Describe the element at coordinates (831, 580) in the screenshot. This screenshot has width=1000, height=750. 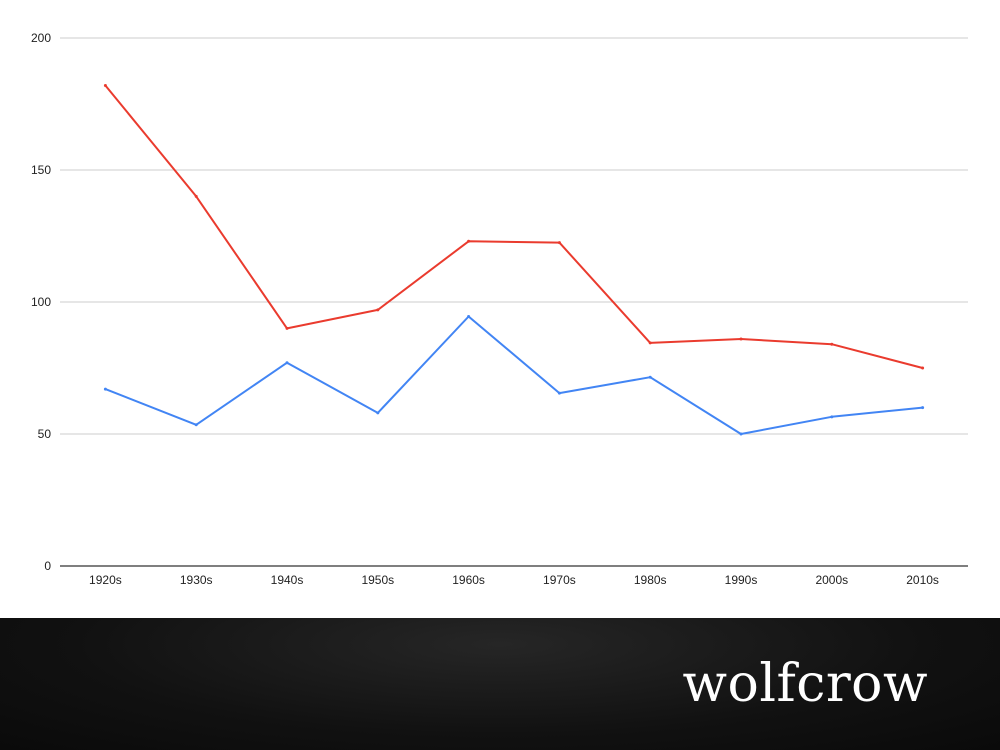
I see `x-tick-label: 2000s` at that location.